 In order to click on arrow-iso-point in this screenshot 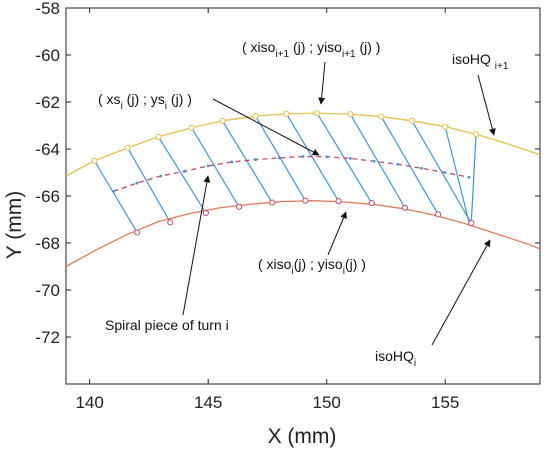, I will do `click(337, 233)`.